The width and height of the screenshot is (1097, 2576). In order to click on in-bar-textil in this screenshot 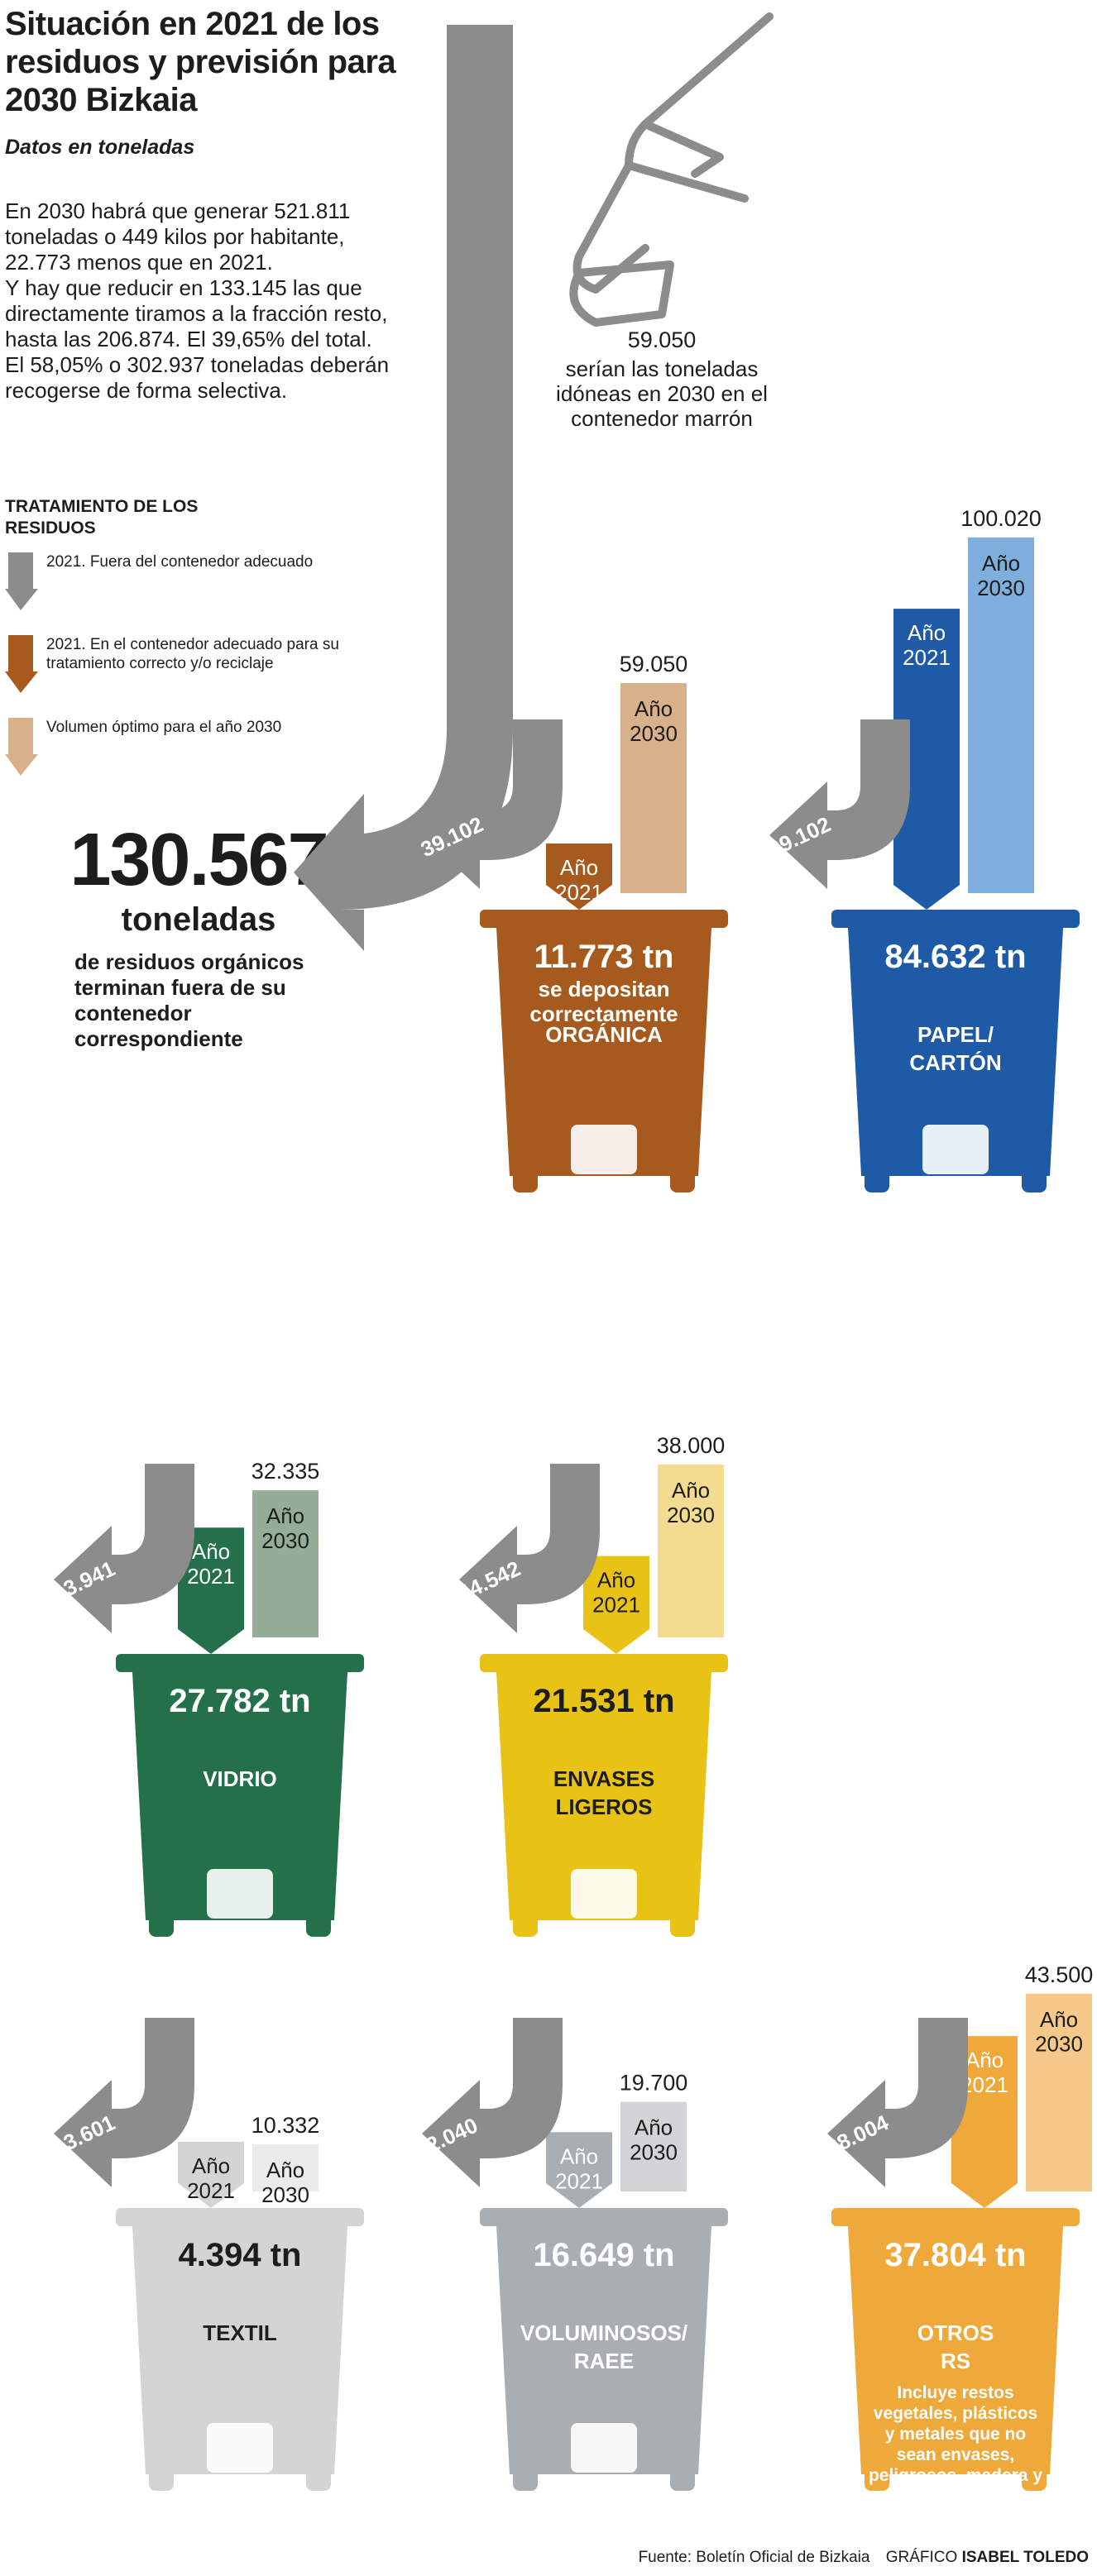, I will do `click(211, 2175)`.